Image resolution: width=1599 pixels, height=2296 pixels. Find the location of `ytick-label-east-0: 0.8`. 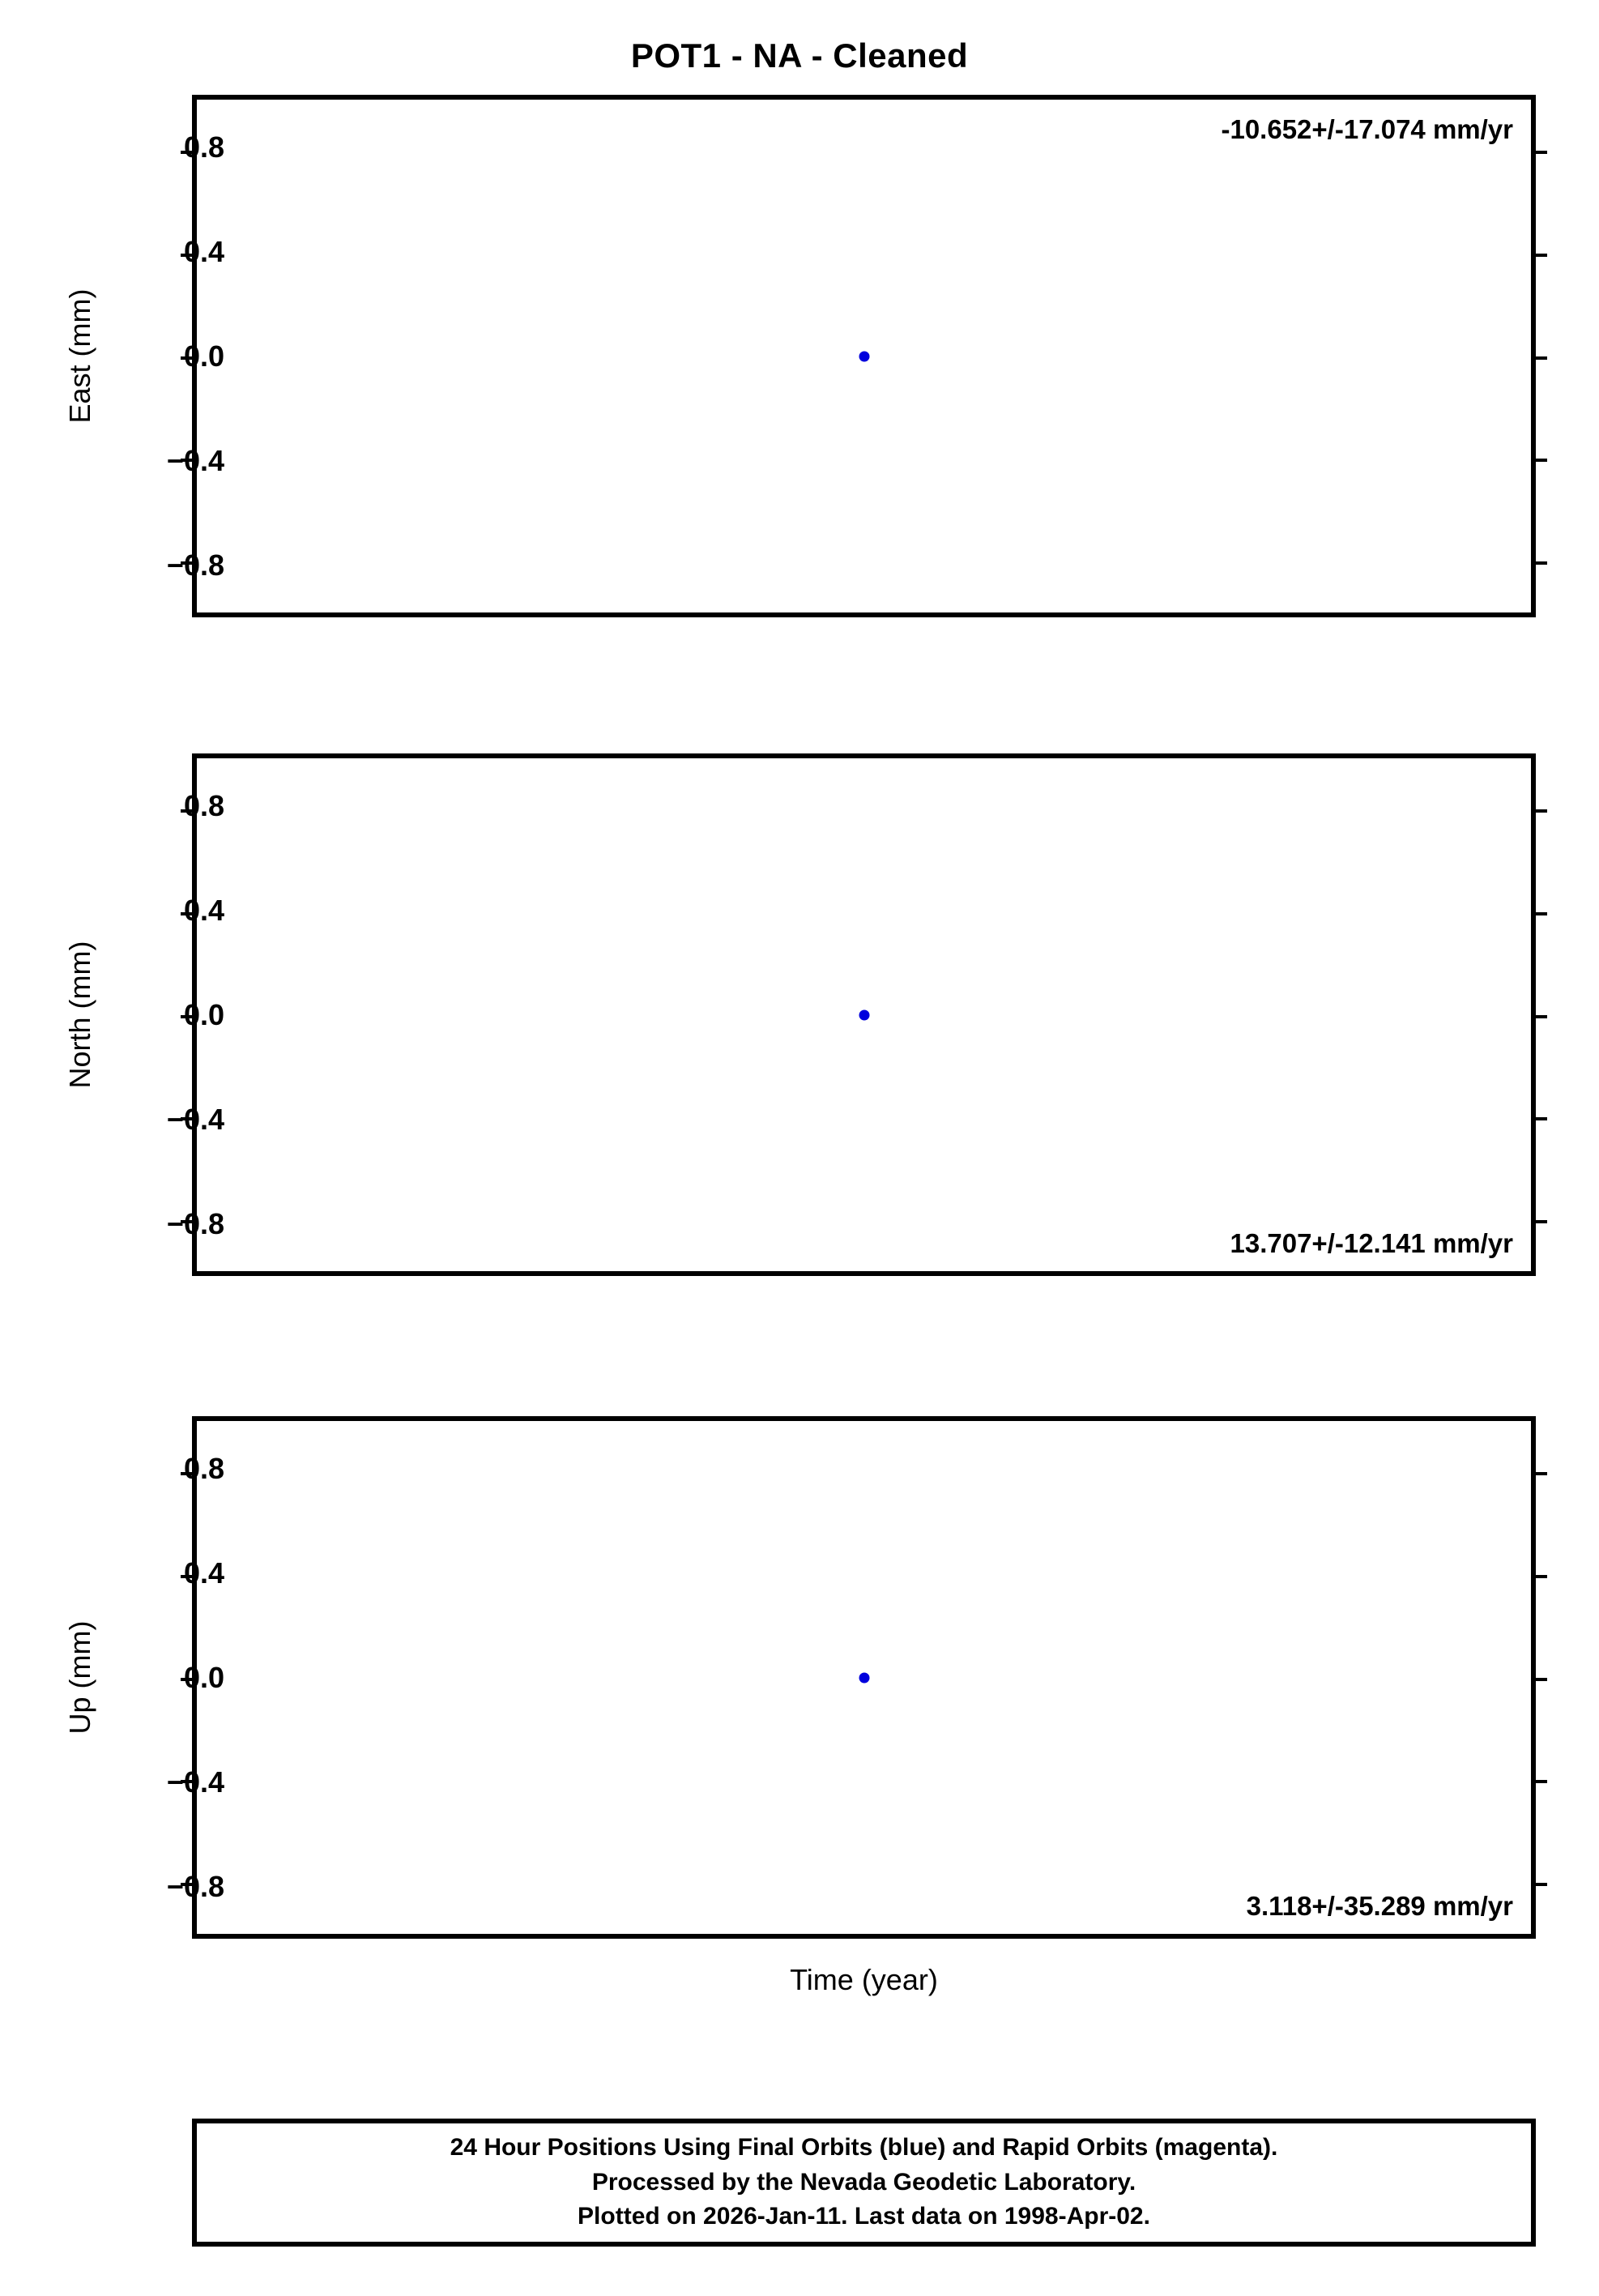

ytick-label-east-0: 0.8 is located at coordinates (203, 147).